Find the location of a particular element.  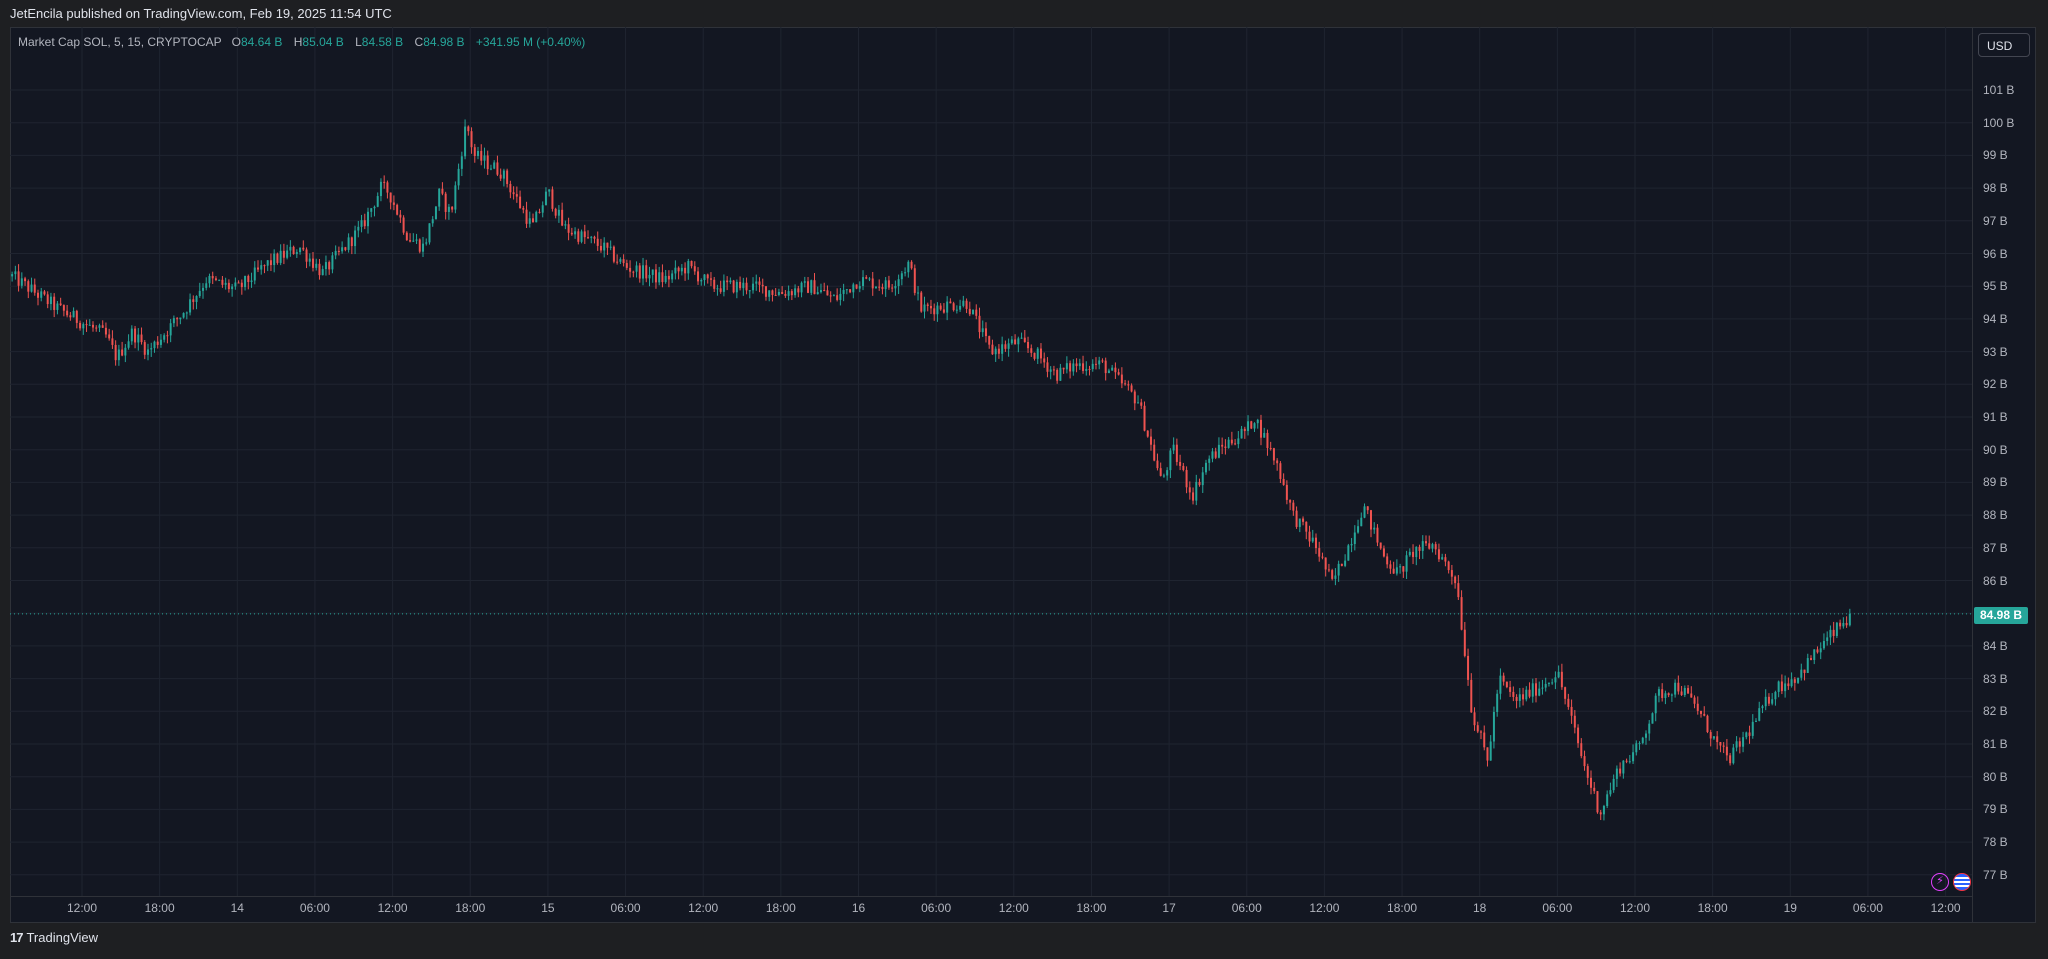

x-tick-label: 12:00 is located at coordinates (703, 908).